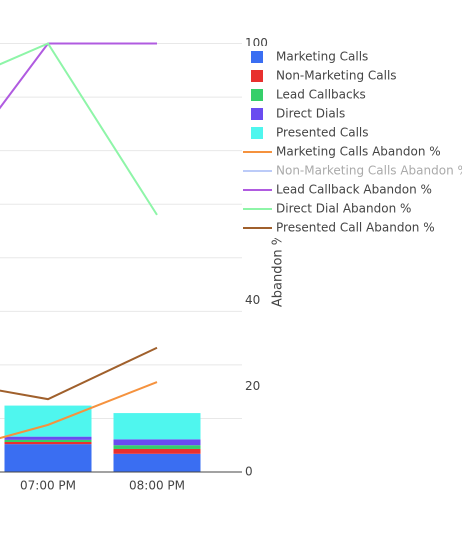 Image resolution: width=462 pixels, height=536 pixels. Describe the element at coordinates (354, 190) in the screenshot. I see `legend-label: Lead Callback Abandon %` at that location.